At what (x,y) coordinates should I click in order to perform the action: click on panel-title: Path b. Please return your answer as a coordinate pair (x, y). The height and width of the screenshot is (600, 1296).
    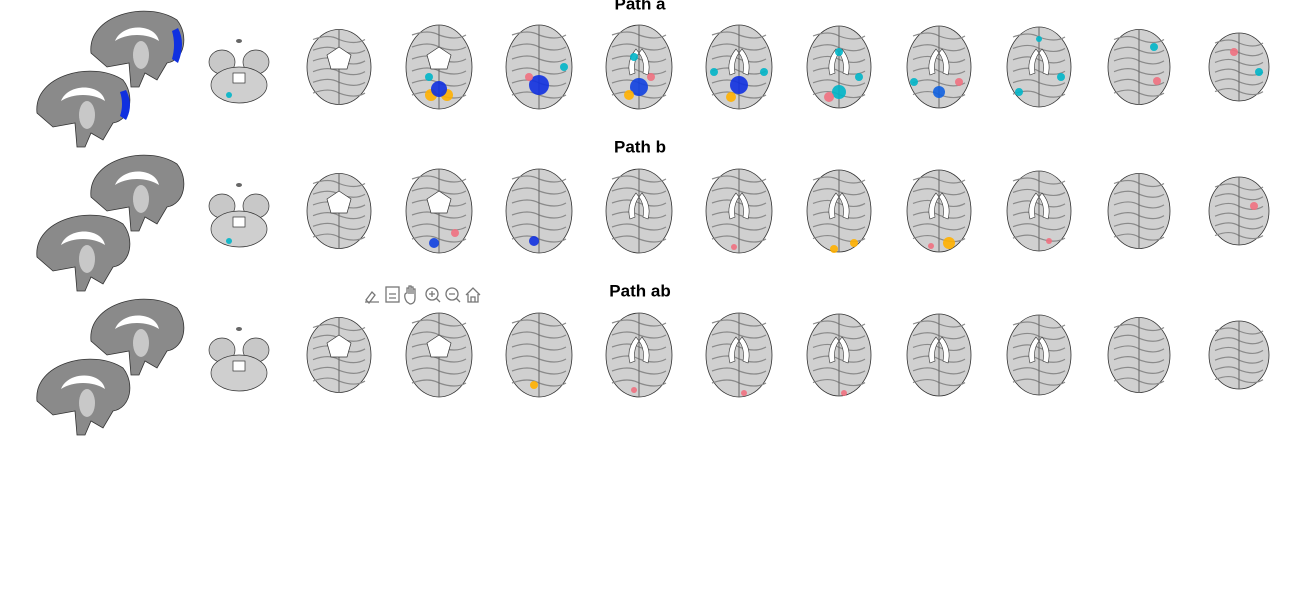
    Looking at the image, I should click on (640, 146).